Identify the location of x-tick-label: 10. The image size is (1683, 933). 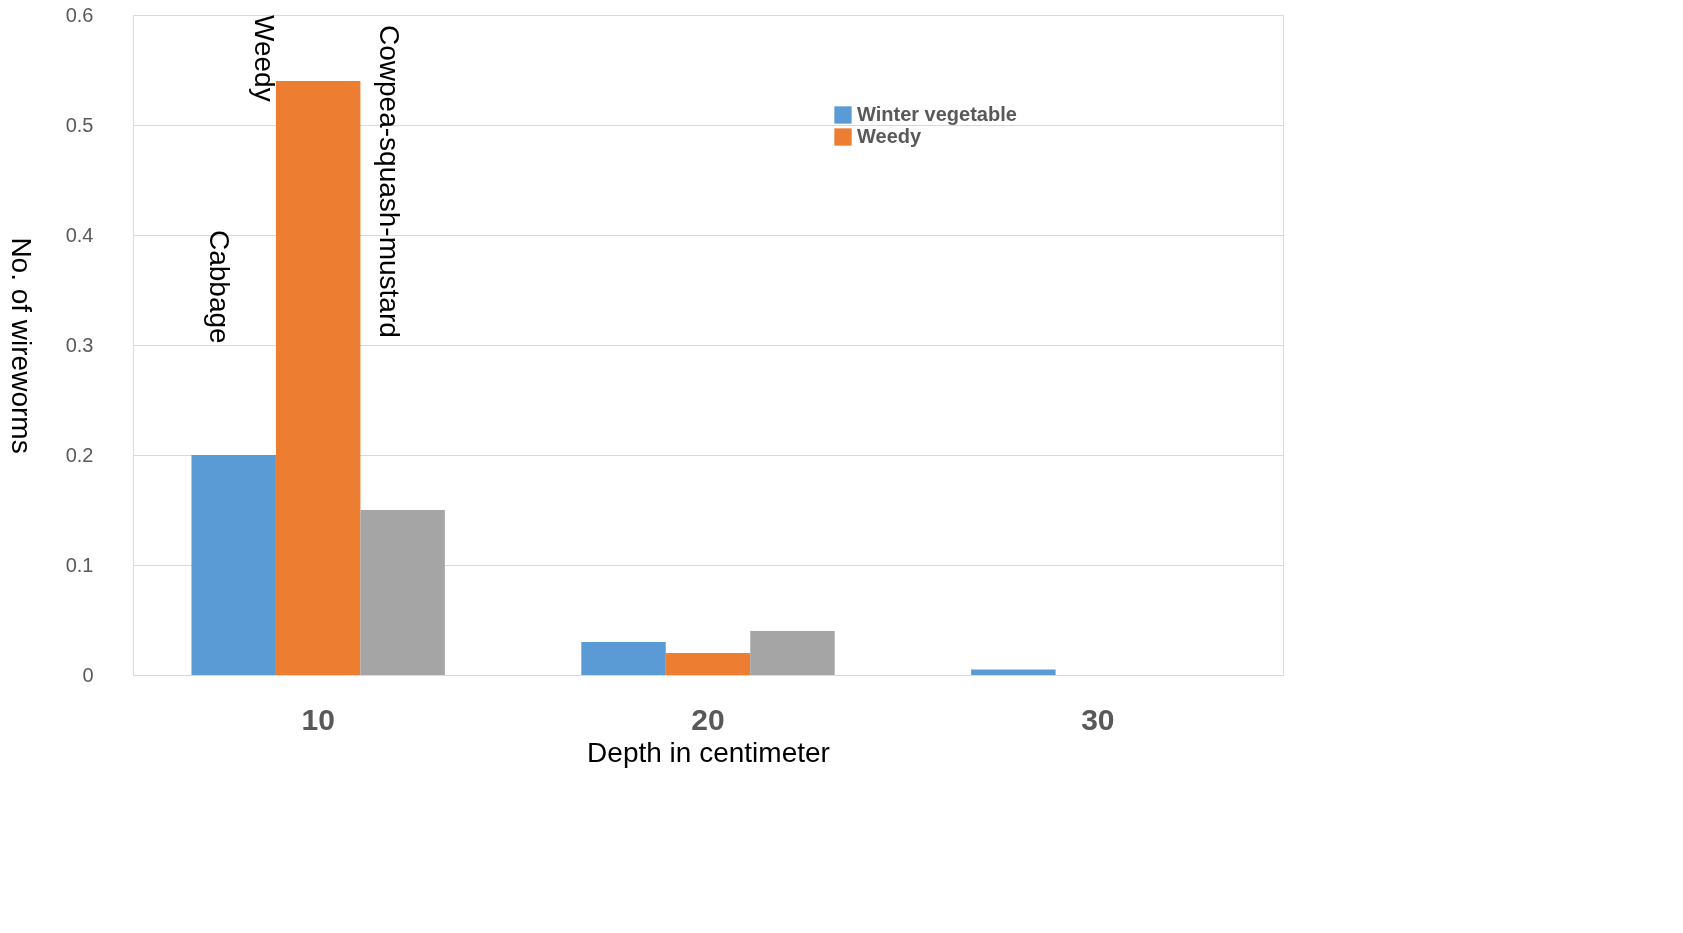
(318, 719).